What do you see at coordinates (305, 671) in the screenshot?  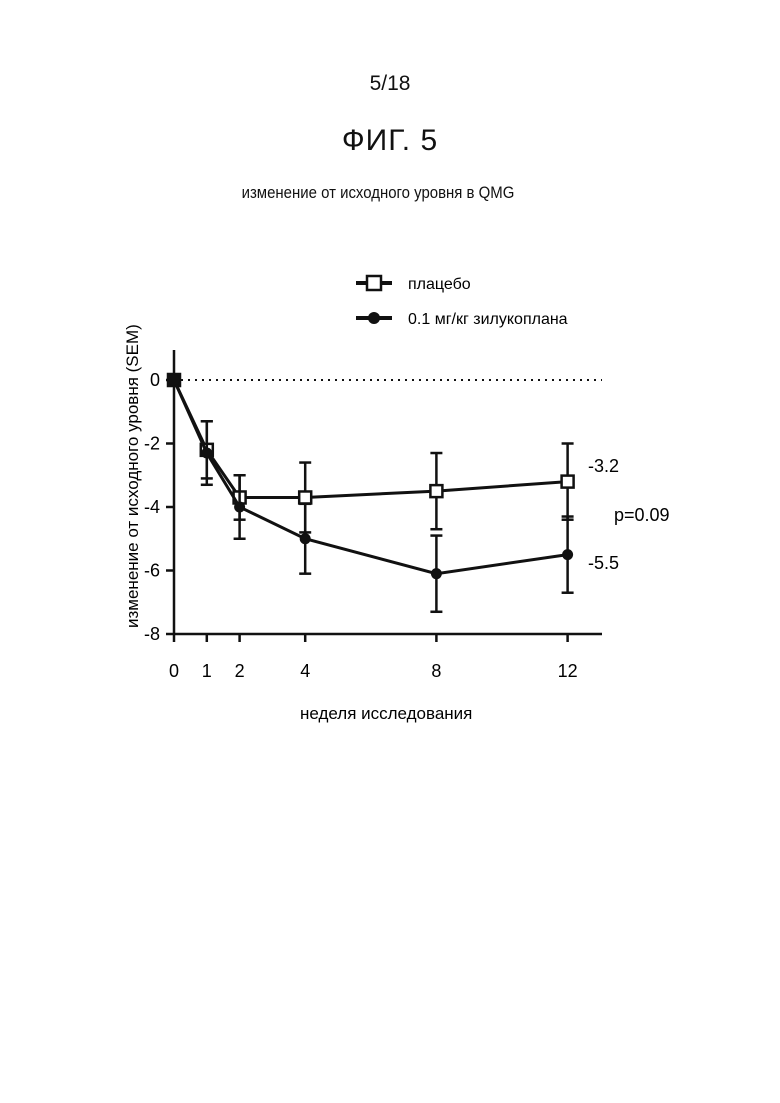 I see `x-tick-label: 4` at bounding box center [305, 671].